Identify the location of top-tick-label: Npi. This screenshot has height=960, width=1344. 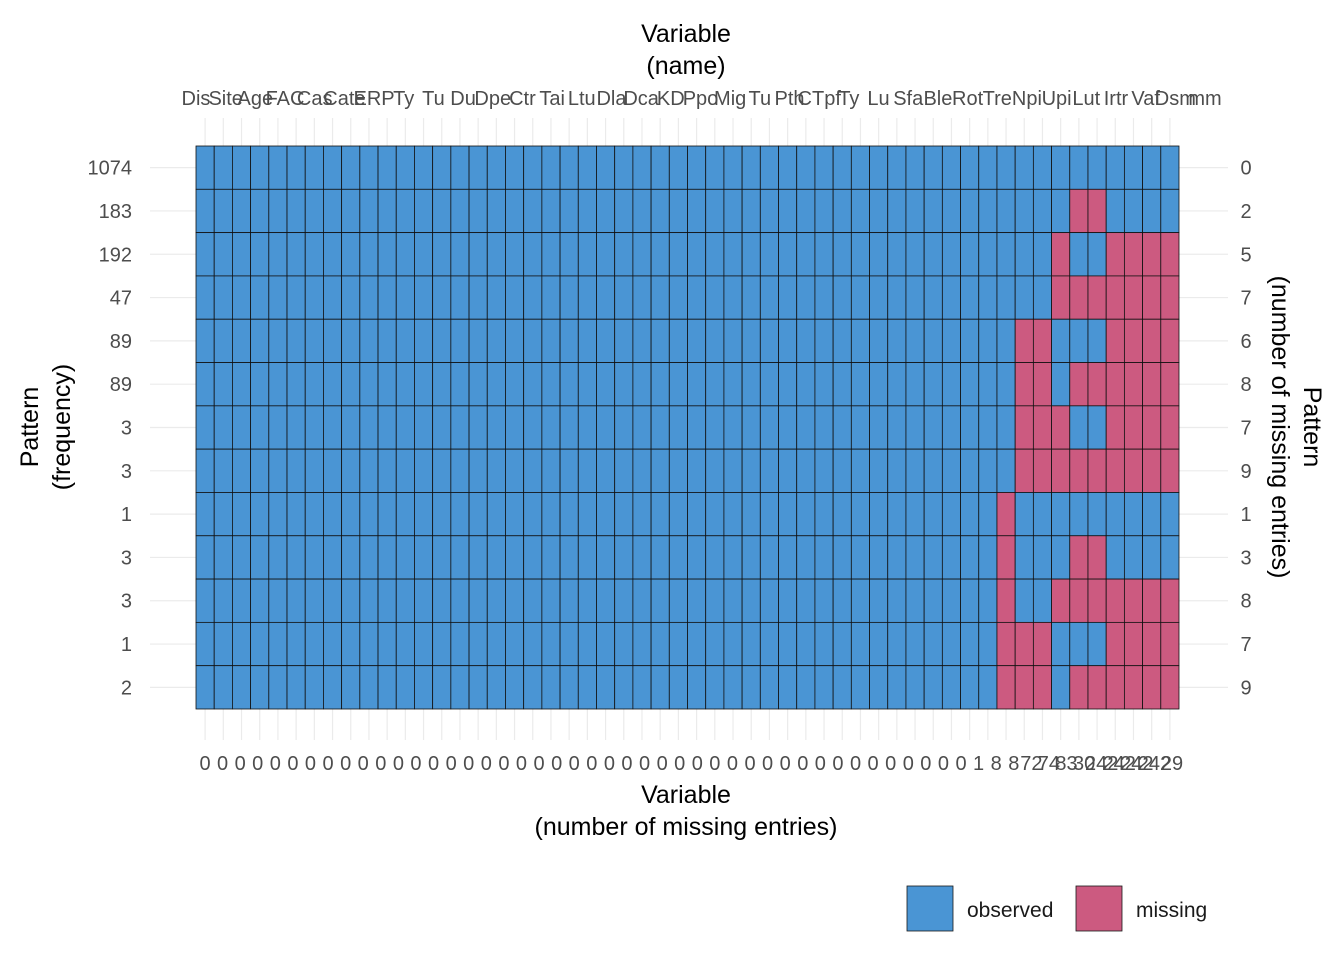
(1027, 99).